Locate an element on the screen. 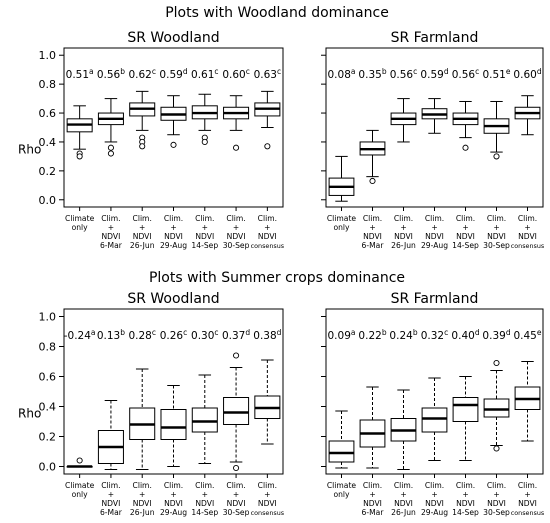  annotation-group: a is located at coordinates (353, 332).